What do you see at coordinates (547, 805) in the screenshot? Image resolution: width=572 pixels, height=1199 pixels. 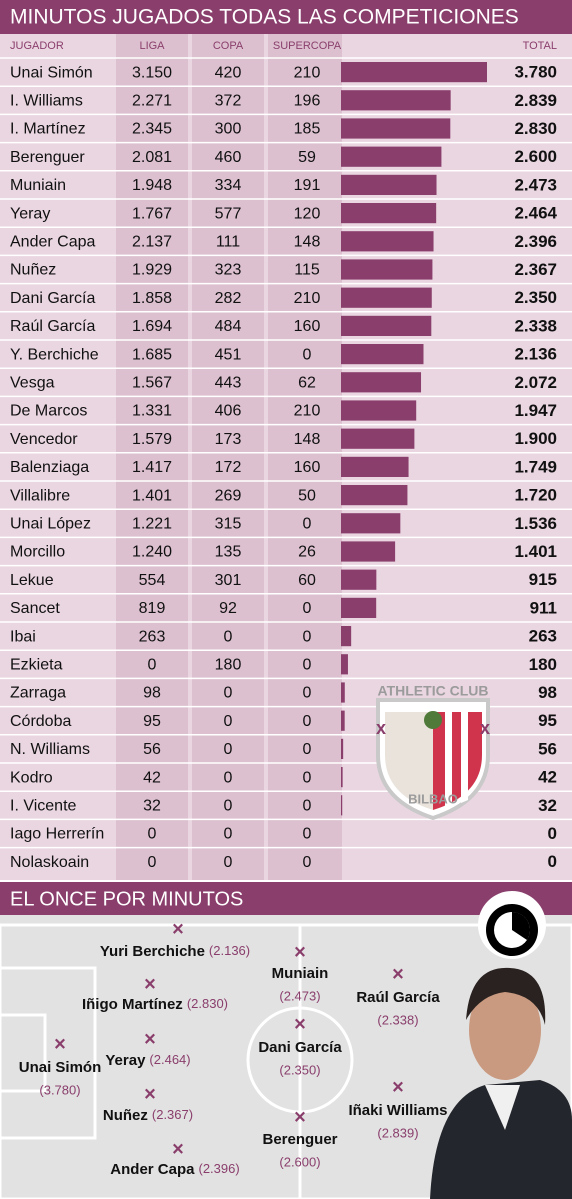 I see `total: 32` at bounding box center [547, 805].